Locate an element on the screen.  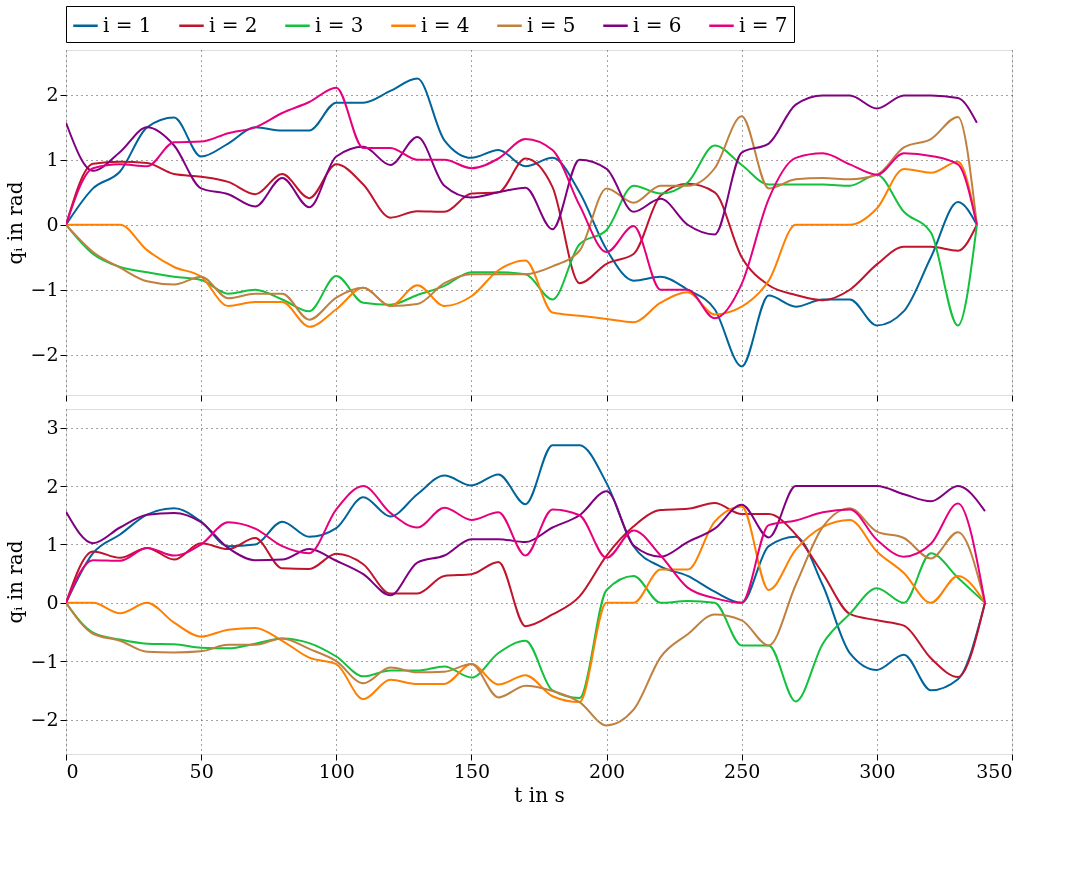
x-tick-label: 50 is located at coordinates (201, 770).